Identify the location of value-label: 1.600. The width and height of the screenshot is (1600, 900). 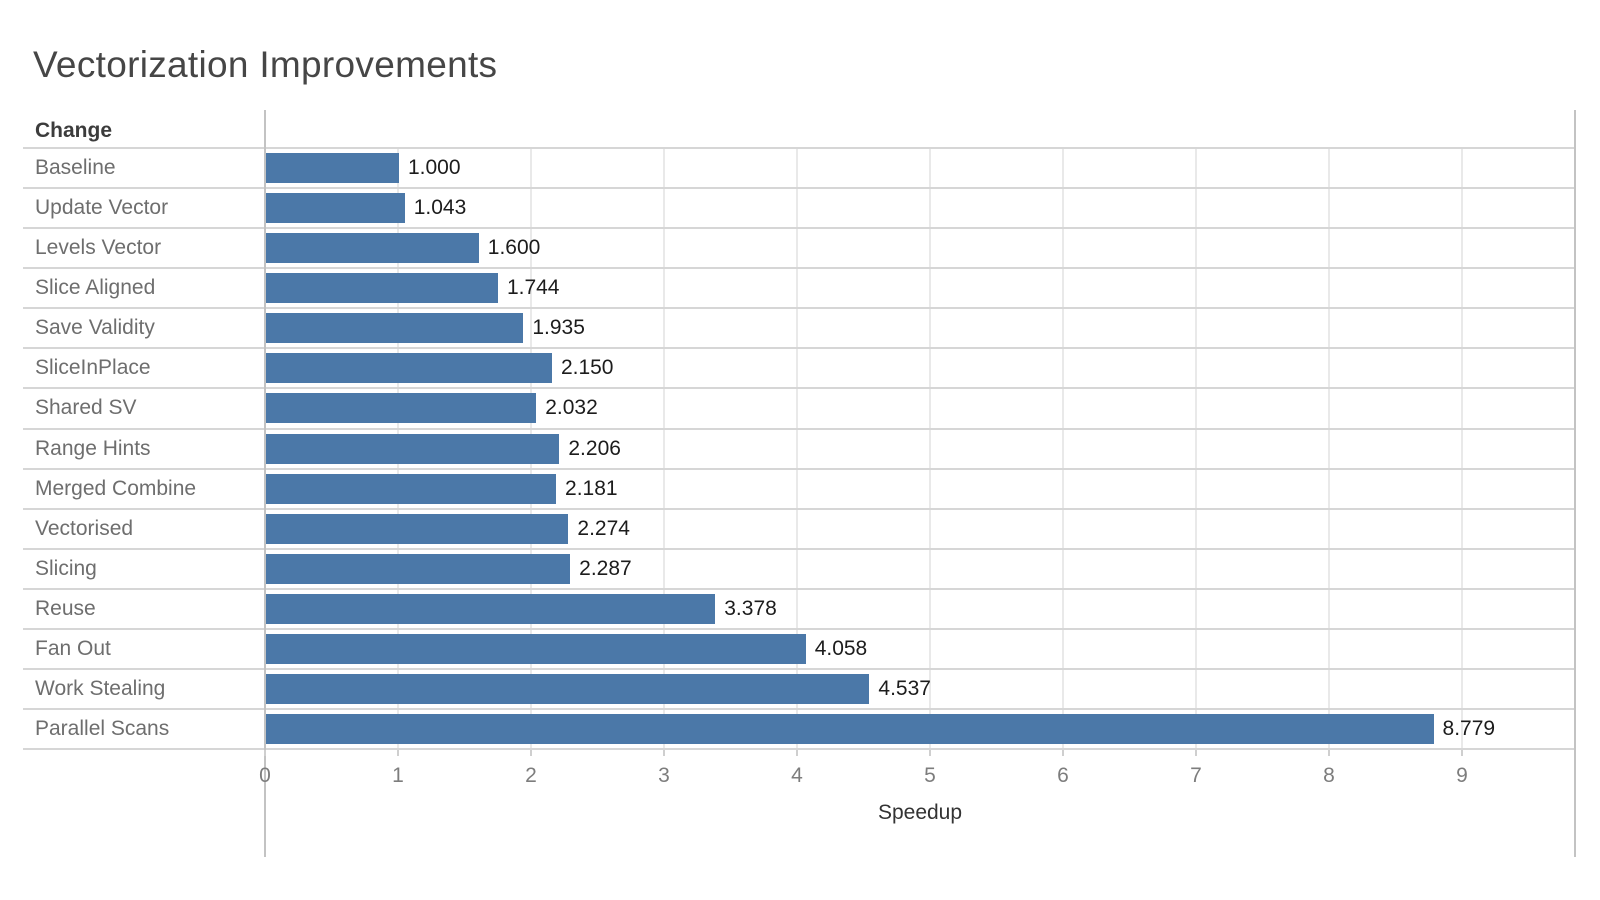
(514, 248).